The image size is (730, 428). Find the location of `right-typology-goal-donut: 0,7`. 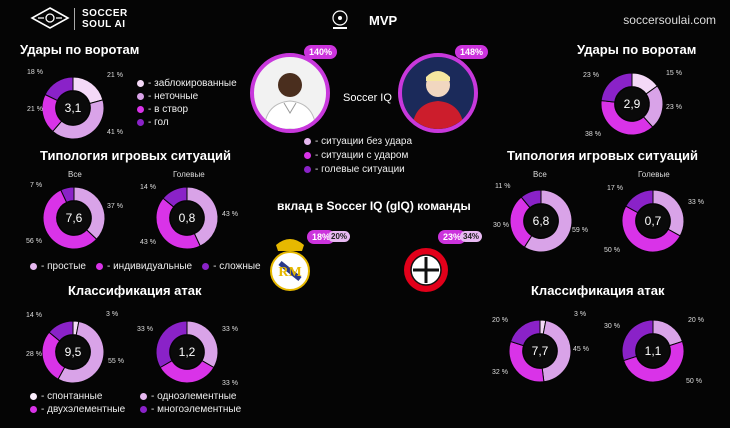

right-typology-goal-donut: 0,7 is located at coordinates (653, 221).